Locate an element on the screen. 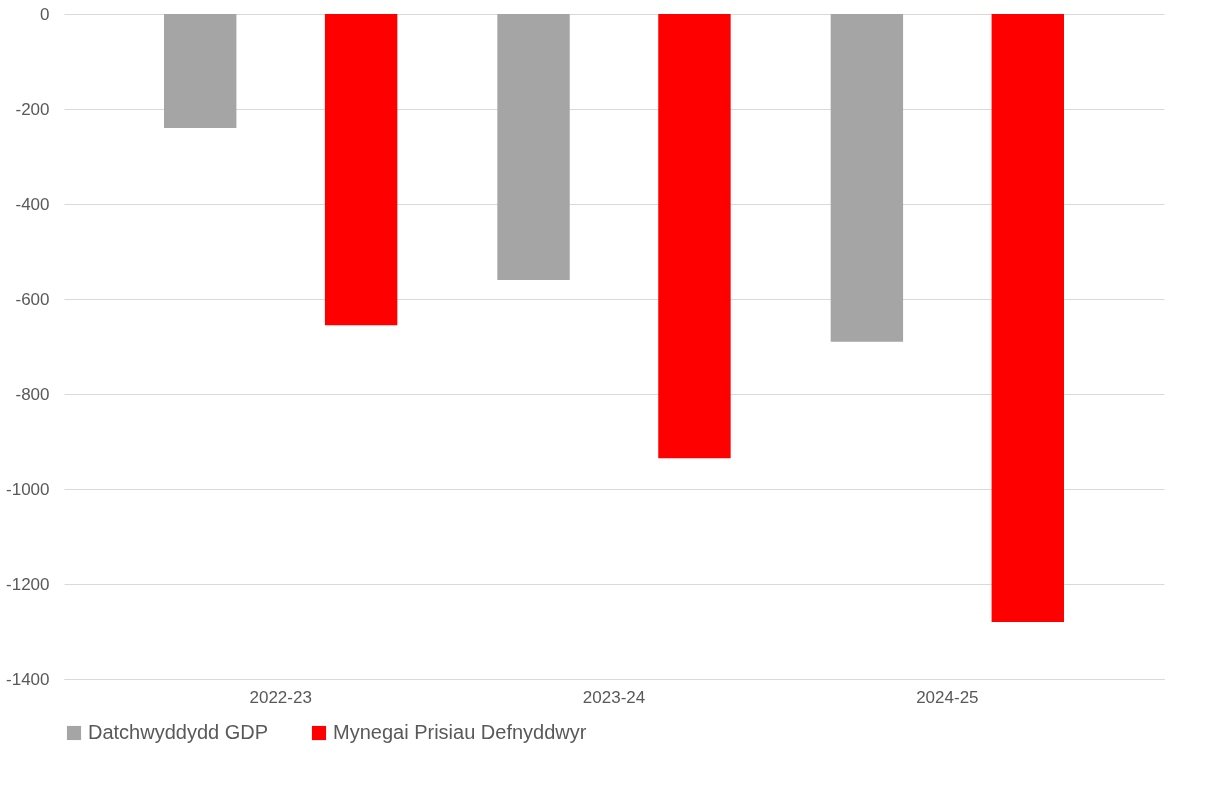 Image resolution: width=1205 pixels, height=787 pixels. y-tick-label: -600 is located at coordinates (32, 299).